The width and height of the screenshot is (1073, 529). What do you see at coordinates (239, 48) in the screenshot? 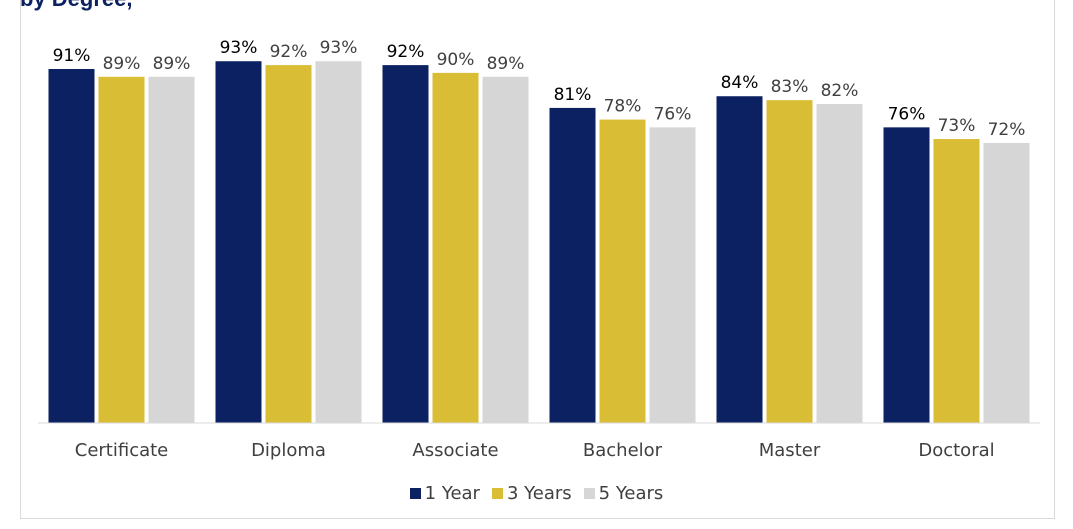
I see `data-label-diploma-1-year: 93%` at bounding box center [239, 48].